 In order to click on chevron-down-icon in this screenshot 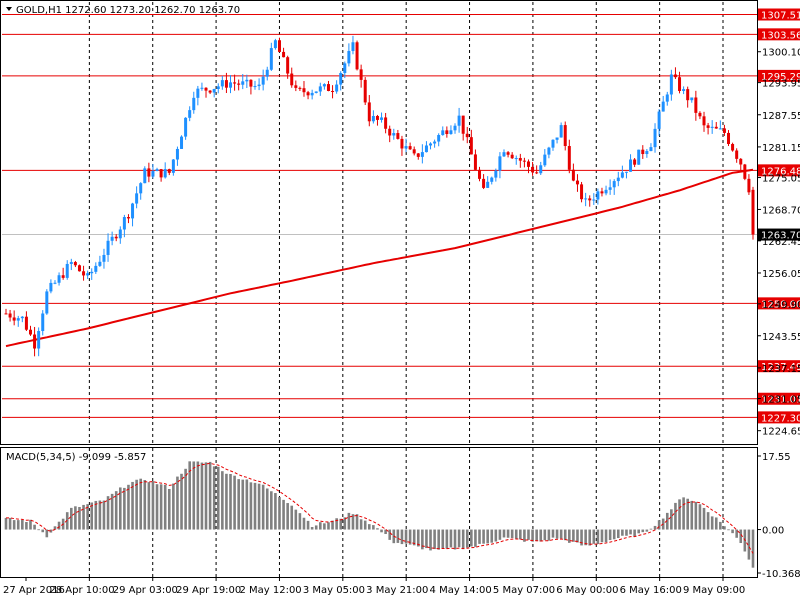, I will do `click(9, 9)`.